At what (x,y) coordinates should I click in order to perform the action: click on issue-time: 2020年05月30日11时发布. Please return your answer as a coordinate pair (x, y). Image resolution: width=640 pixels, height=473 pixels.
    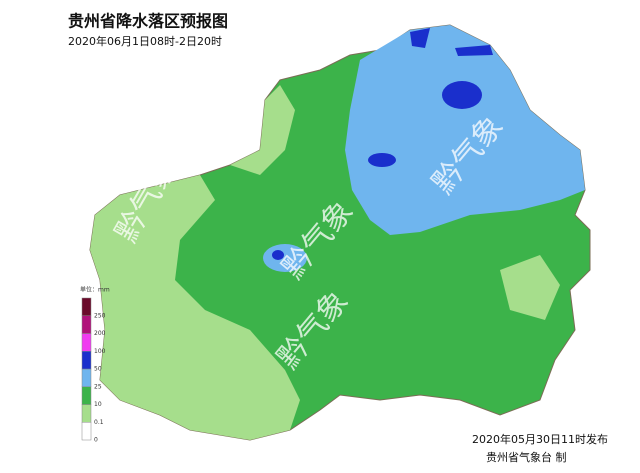
    Looking at the image, I should click on (540, 439).